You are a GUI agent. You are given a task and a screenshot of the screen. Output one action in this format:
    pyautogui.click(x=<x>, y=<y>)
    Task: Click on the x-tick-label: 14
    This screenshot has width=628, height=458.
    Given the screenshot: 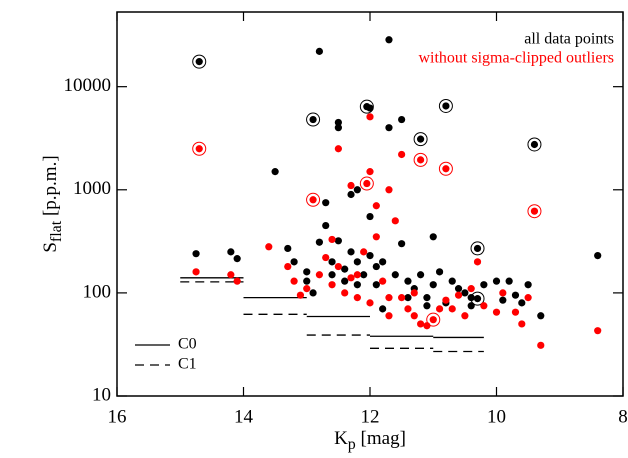 What is the action you would take?
    pyautogui.click(x=244, y=416)
    